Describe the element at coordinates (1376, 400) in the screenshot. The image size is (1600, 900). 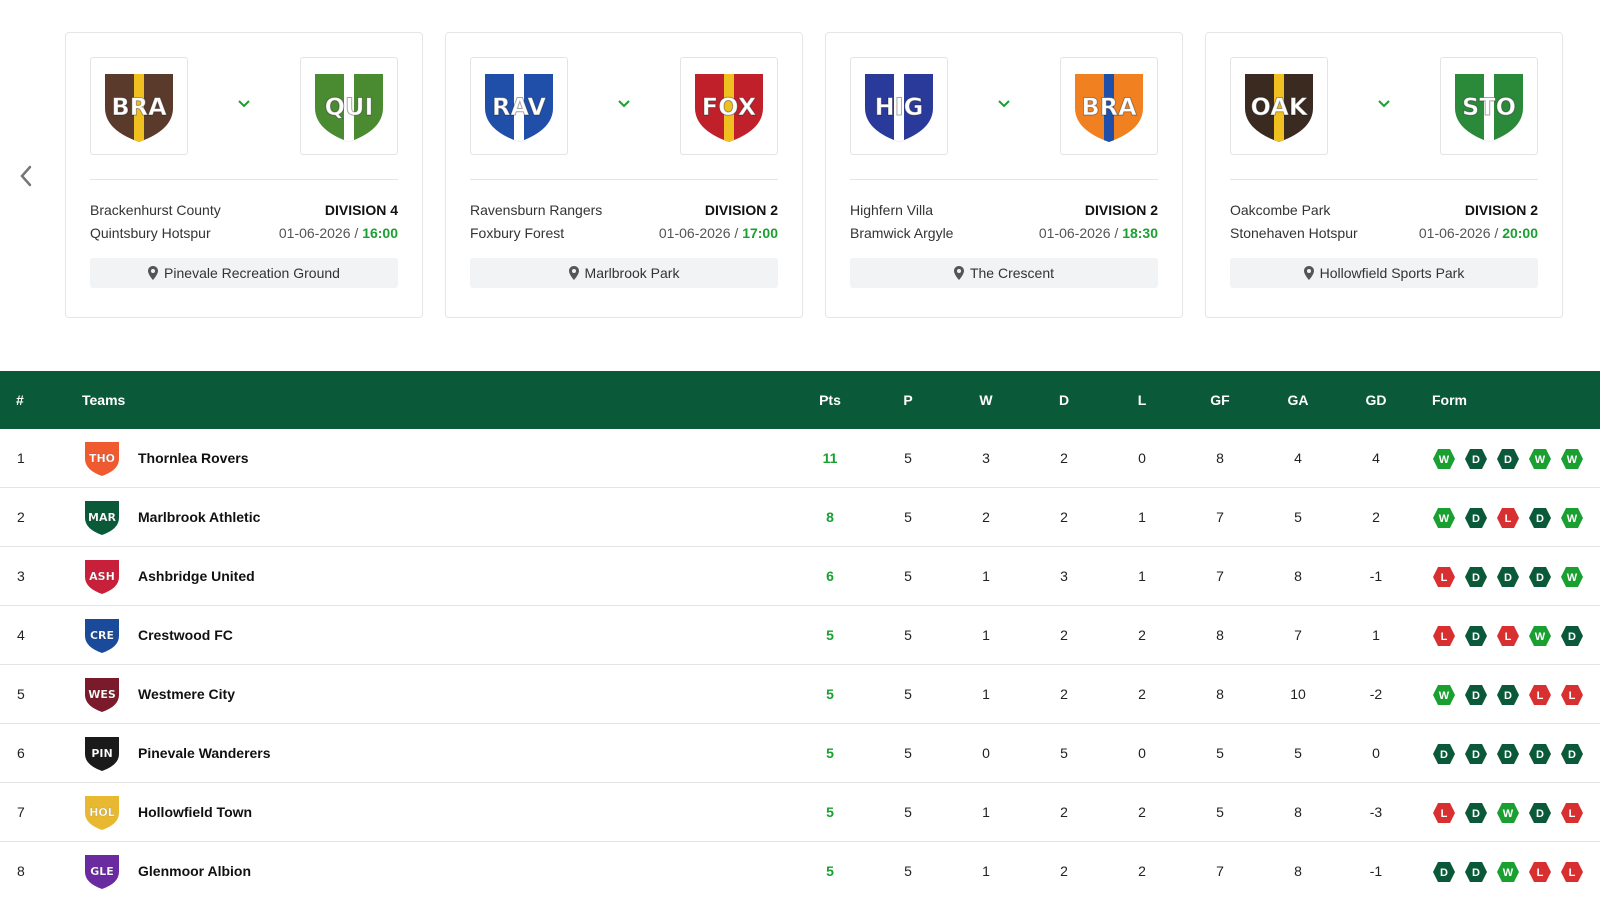
I see `header-stat: GD` at that location.